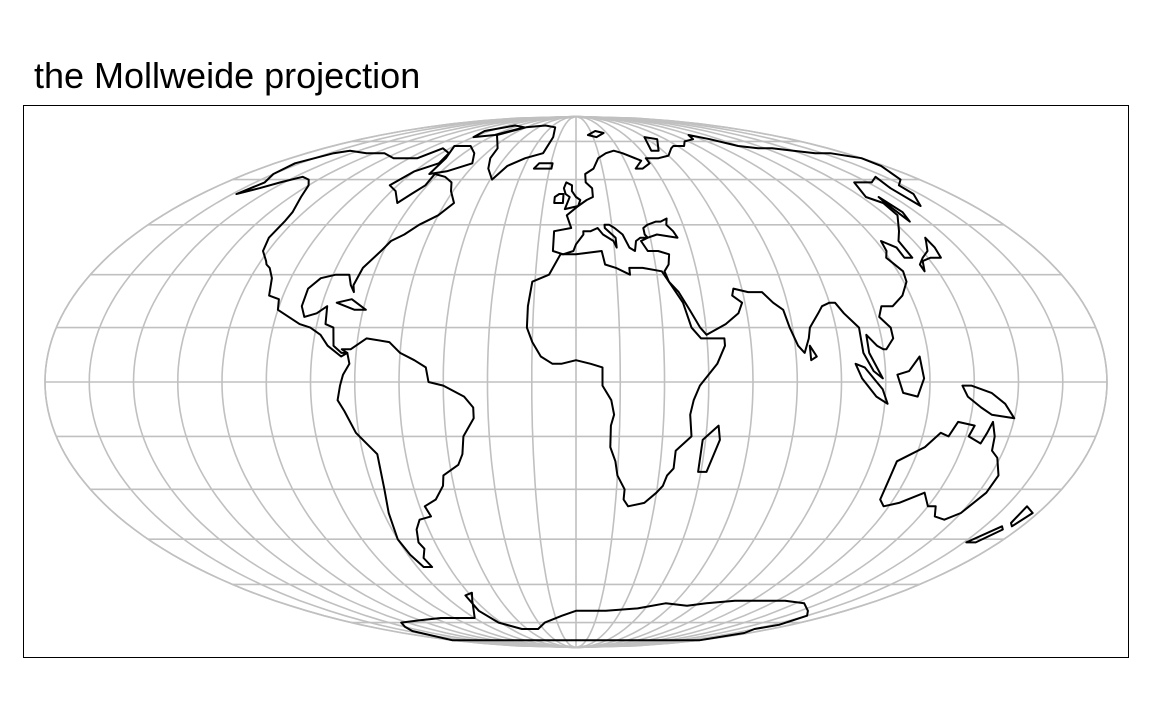 The image size is (1152, 711). Describe the element at coordinates (894, 209) in the screenshot. I see `landmass-sakhalin` at that location.